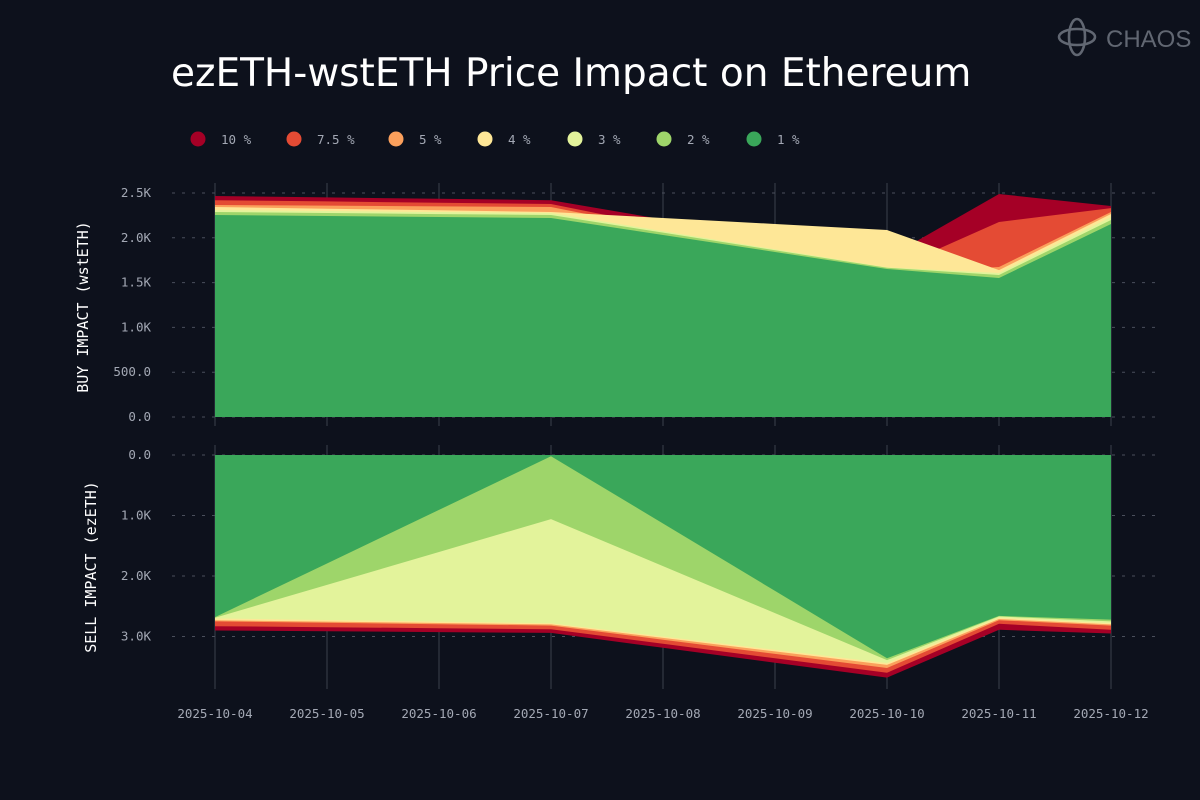  Describe the element at coordinates (326, 713) in the screenshot. I see `x-tick-label: 2025-10-05` at that location.